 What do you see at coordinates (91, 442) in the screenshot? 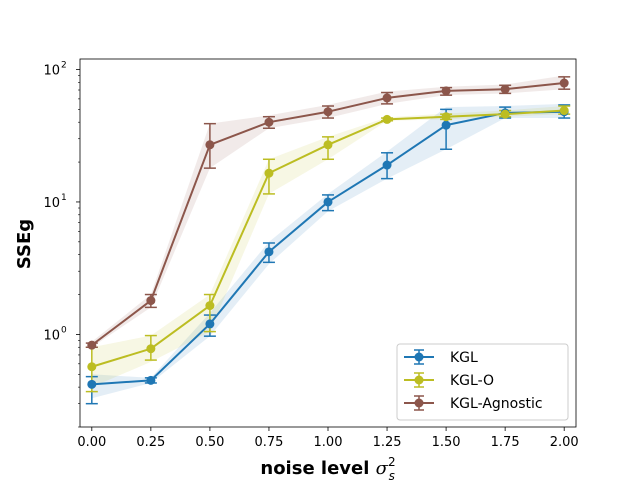
I see `x-tick-label: 0.00` at bounding box center [91, 442].